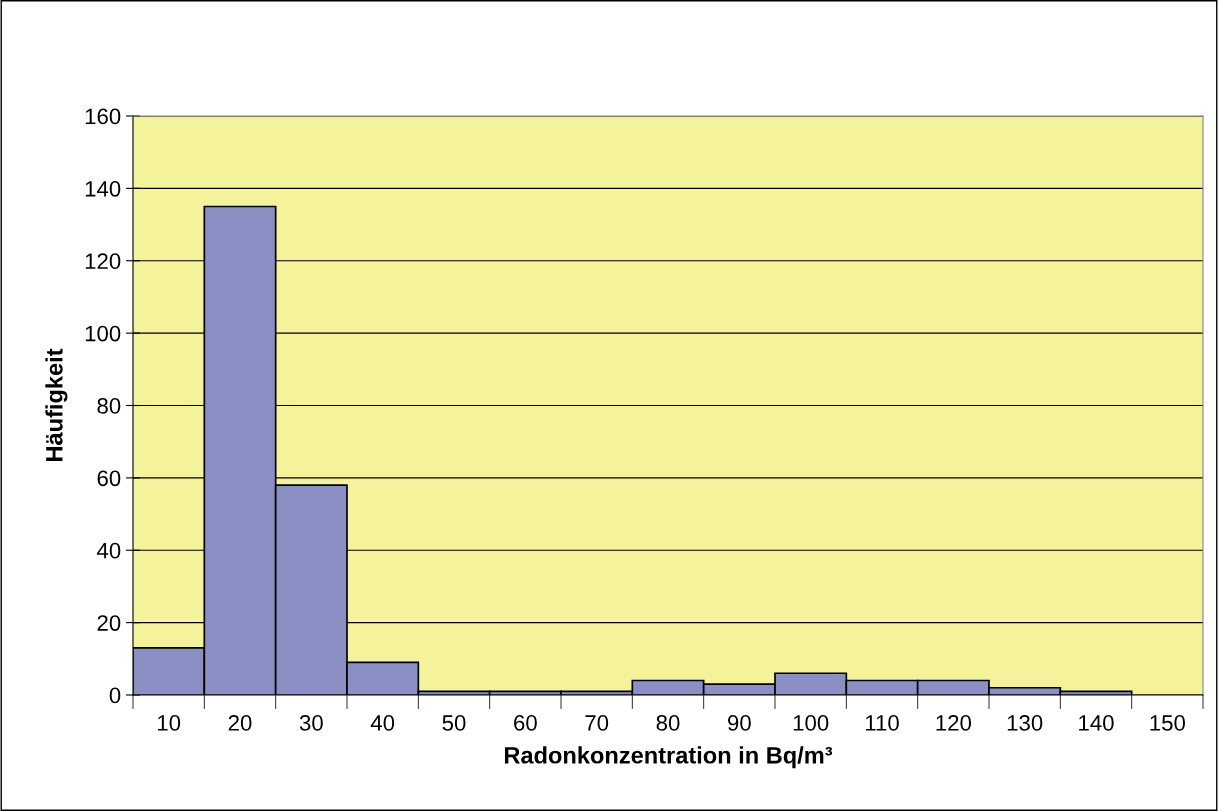  Describe the element at coordinates (109, 623) in the screenshot. I see `y-tick-label: 20` at that location.